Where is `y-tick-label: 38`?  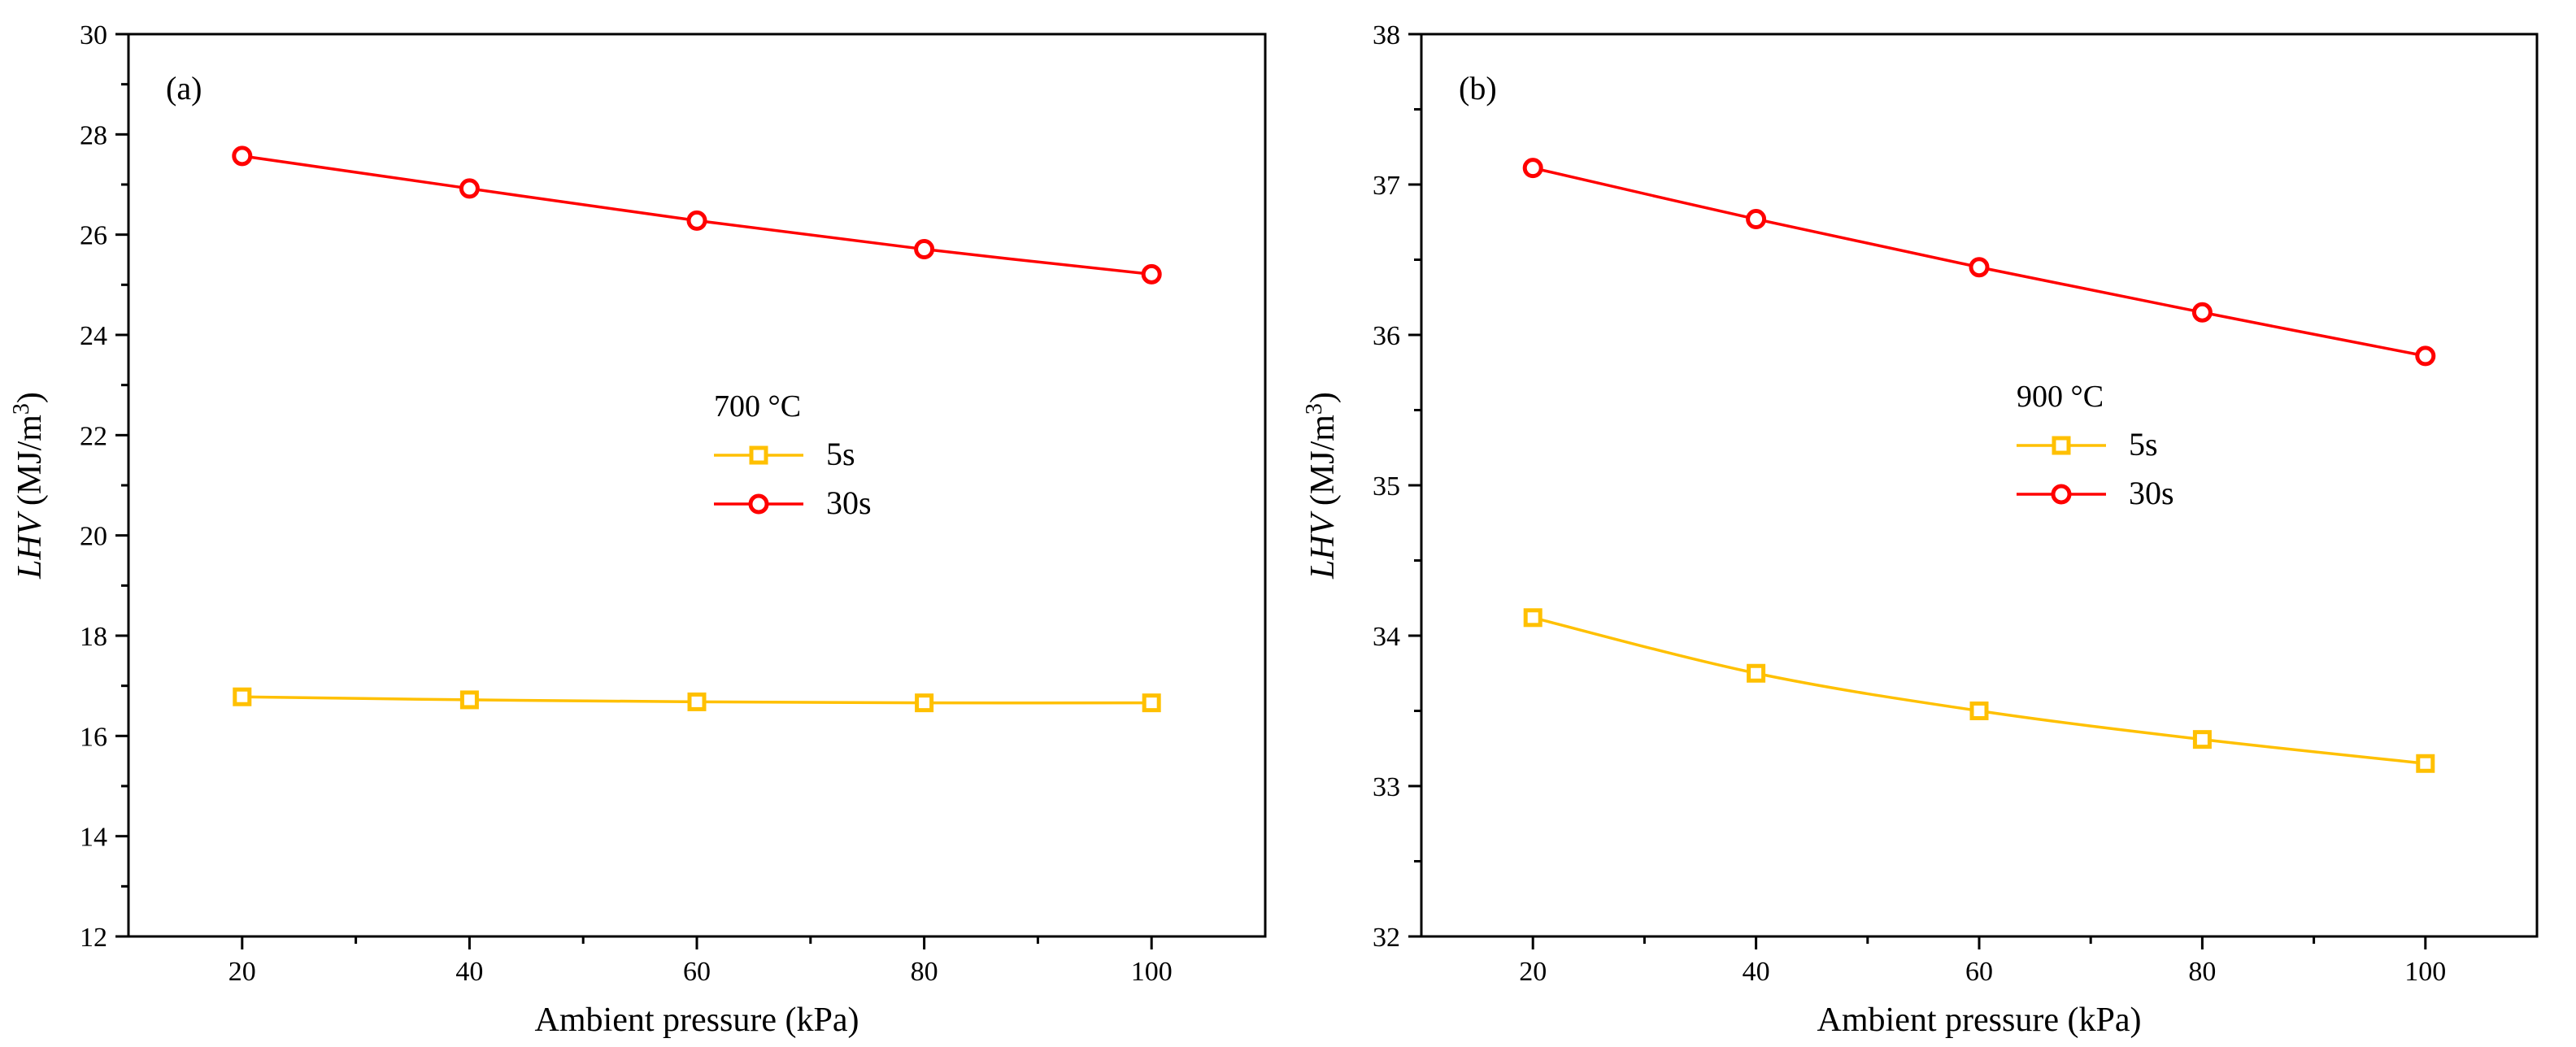 y-tick-label: 38 is located at coordinates (1387, 35).